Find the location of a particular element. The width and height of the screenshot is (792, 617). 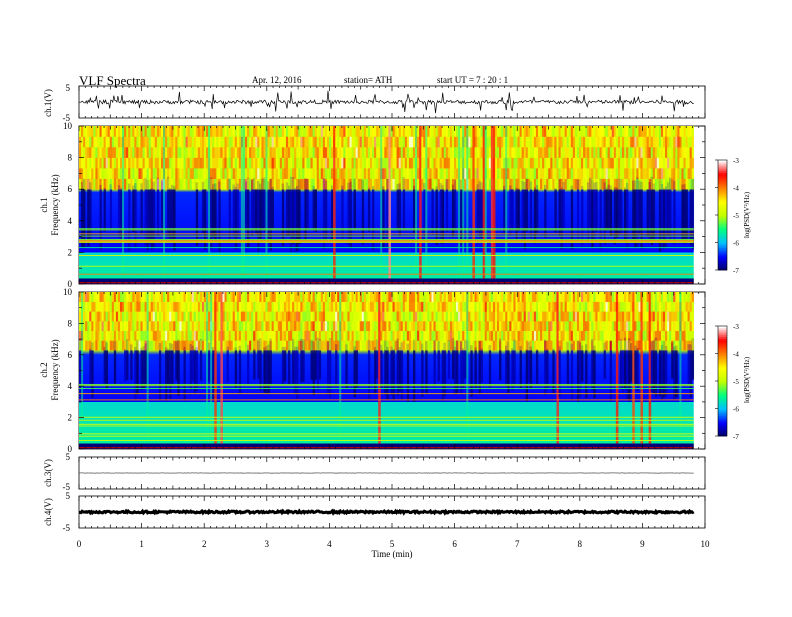

ch3-waveform-yticks: 5 -5 is located at coordinates (67, 472).